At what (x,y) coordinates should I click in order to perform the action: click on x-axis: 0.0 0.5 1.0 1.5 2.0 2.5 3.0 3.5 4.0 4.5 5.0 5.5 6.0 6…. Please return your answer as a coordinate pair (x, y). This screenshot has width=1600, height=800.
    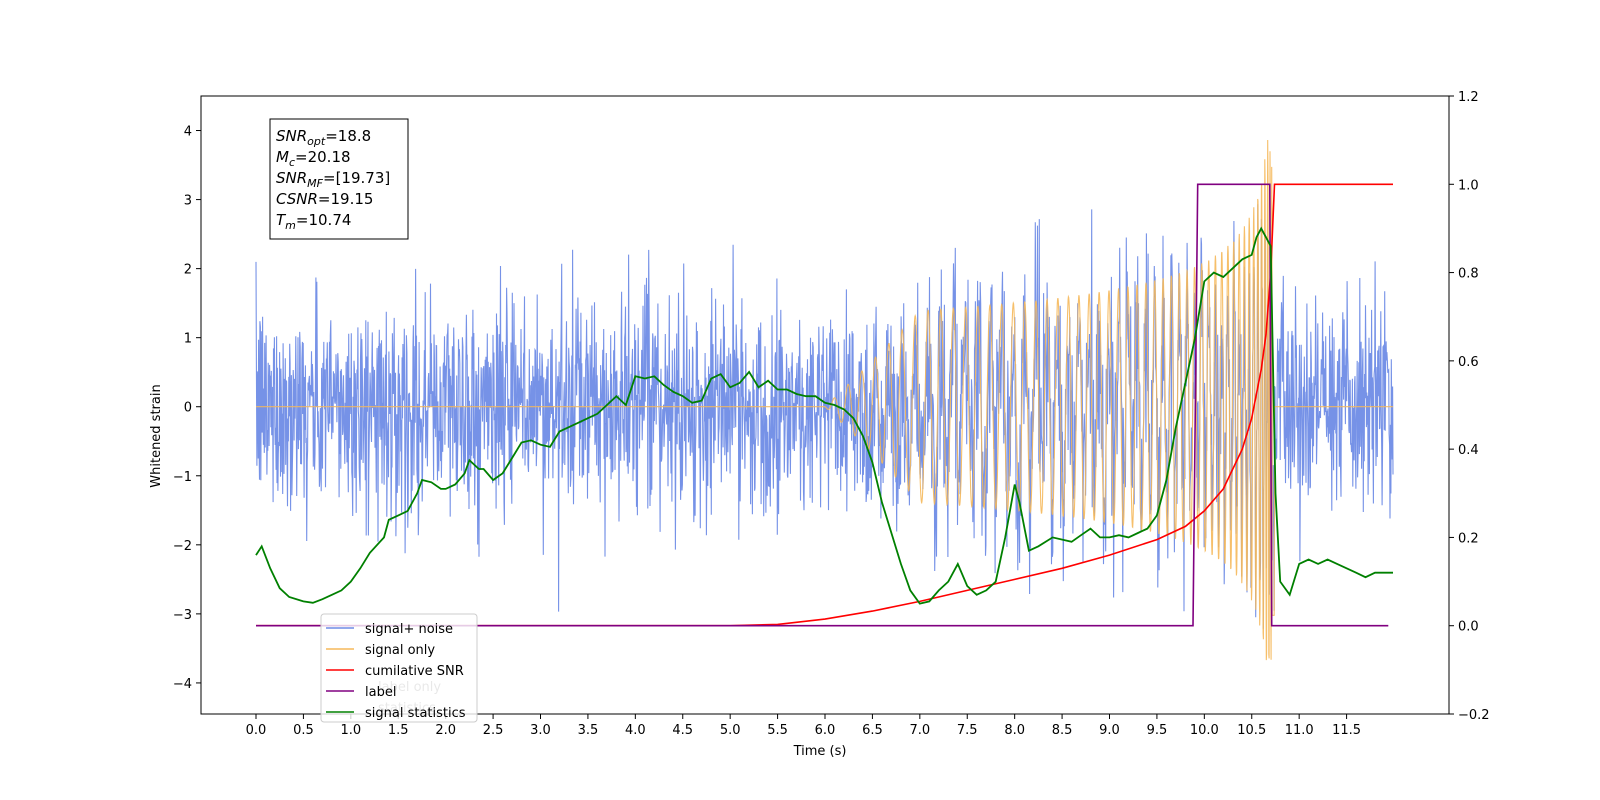
    Looking at the image, I should click on (803, 726).